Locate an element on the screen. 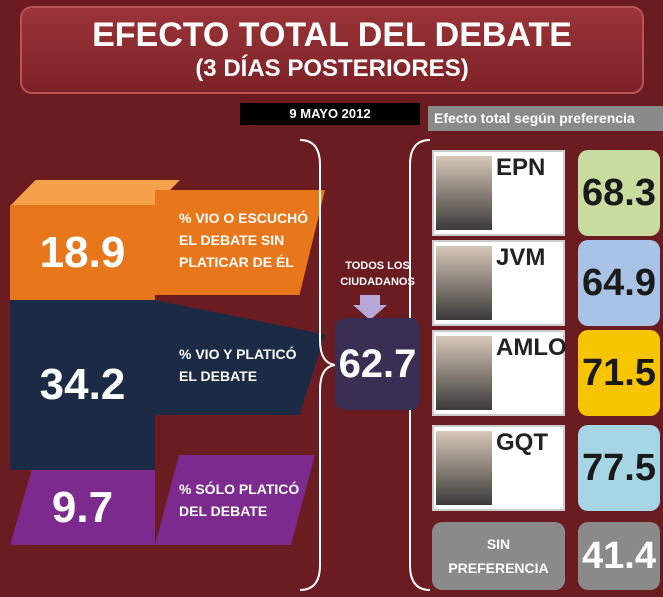 This screenshot has height=597, width=663. candidate-card: AMLO is located at coordinates (499, 373).